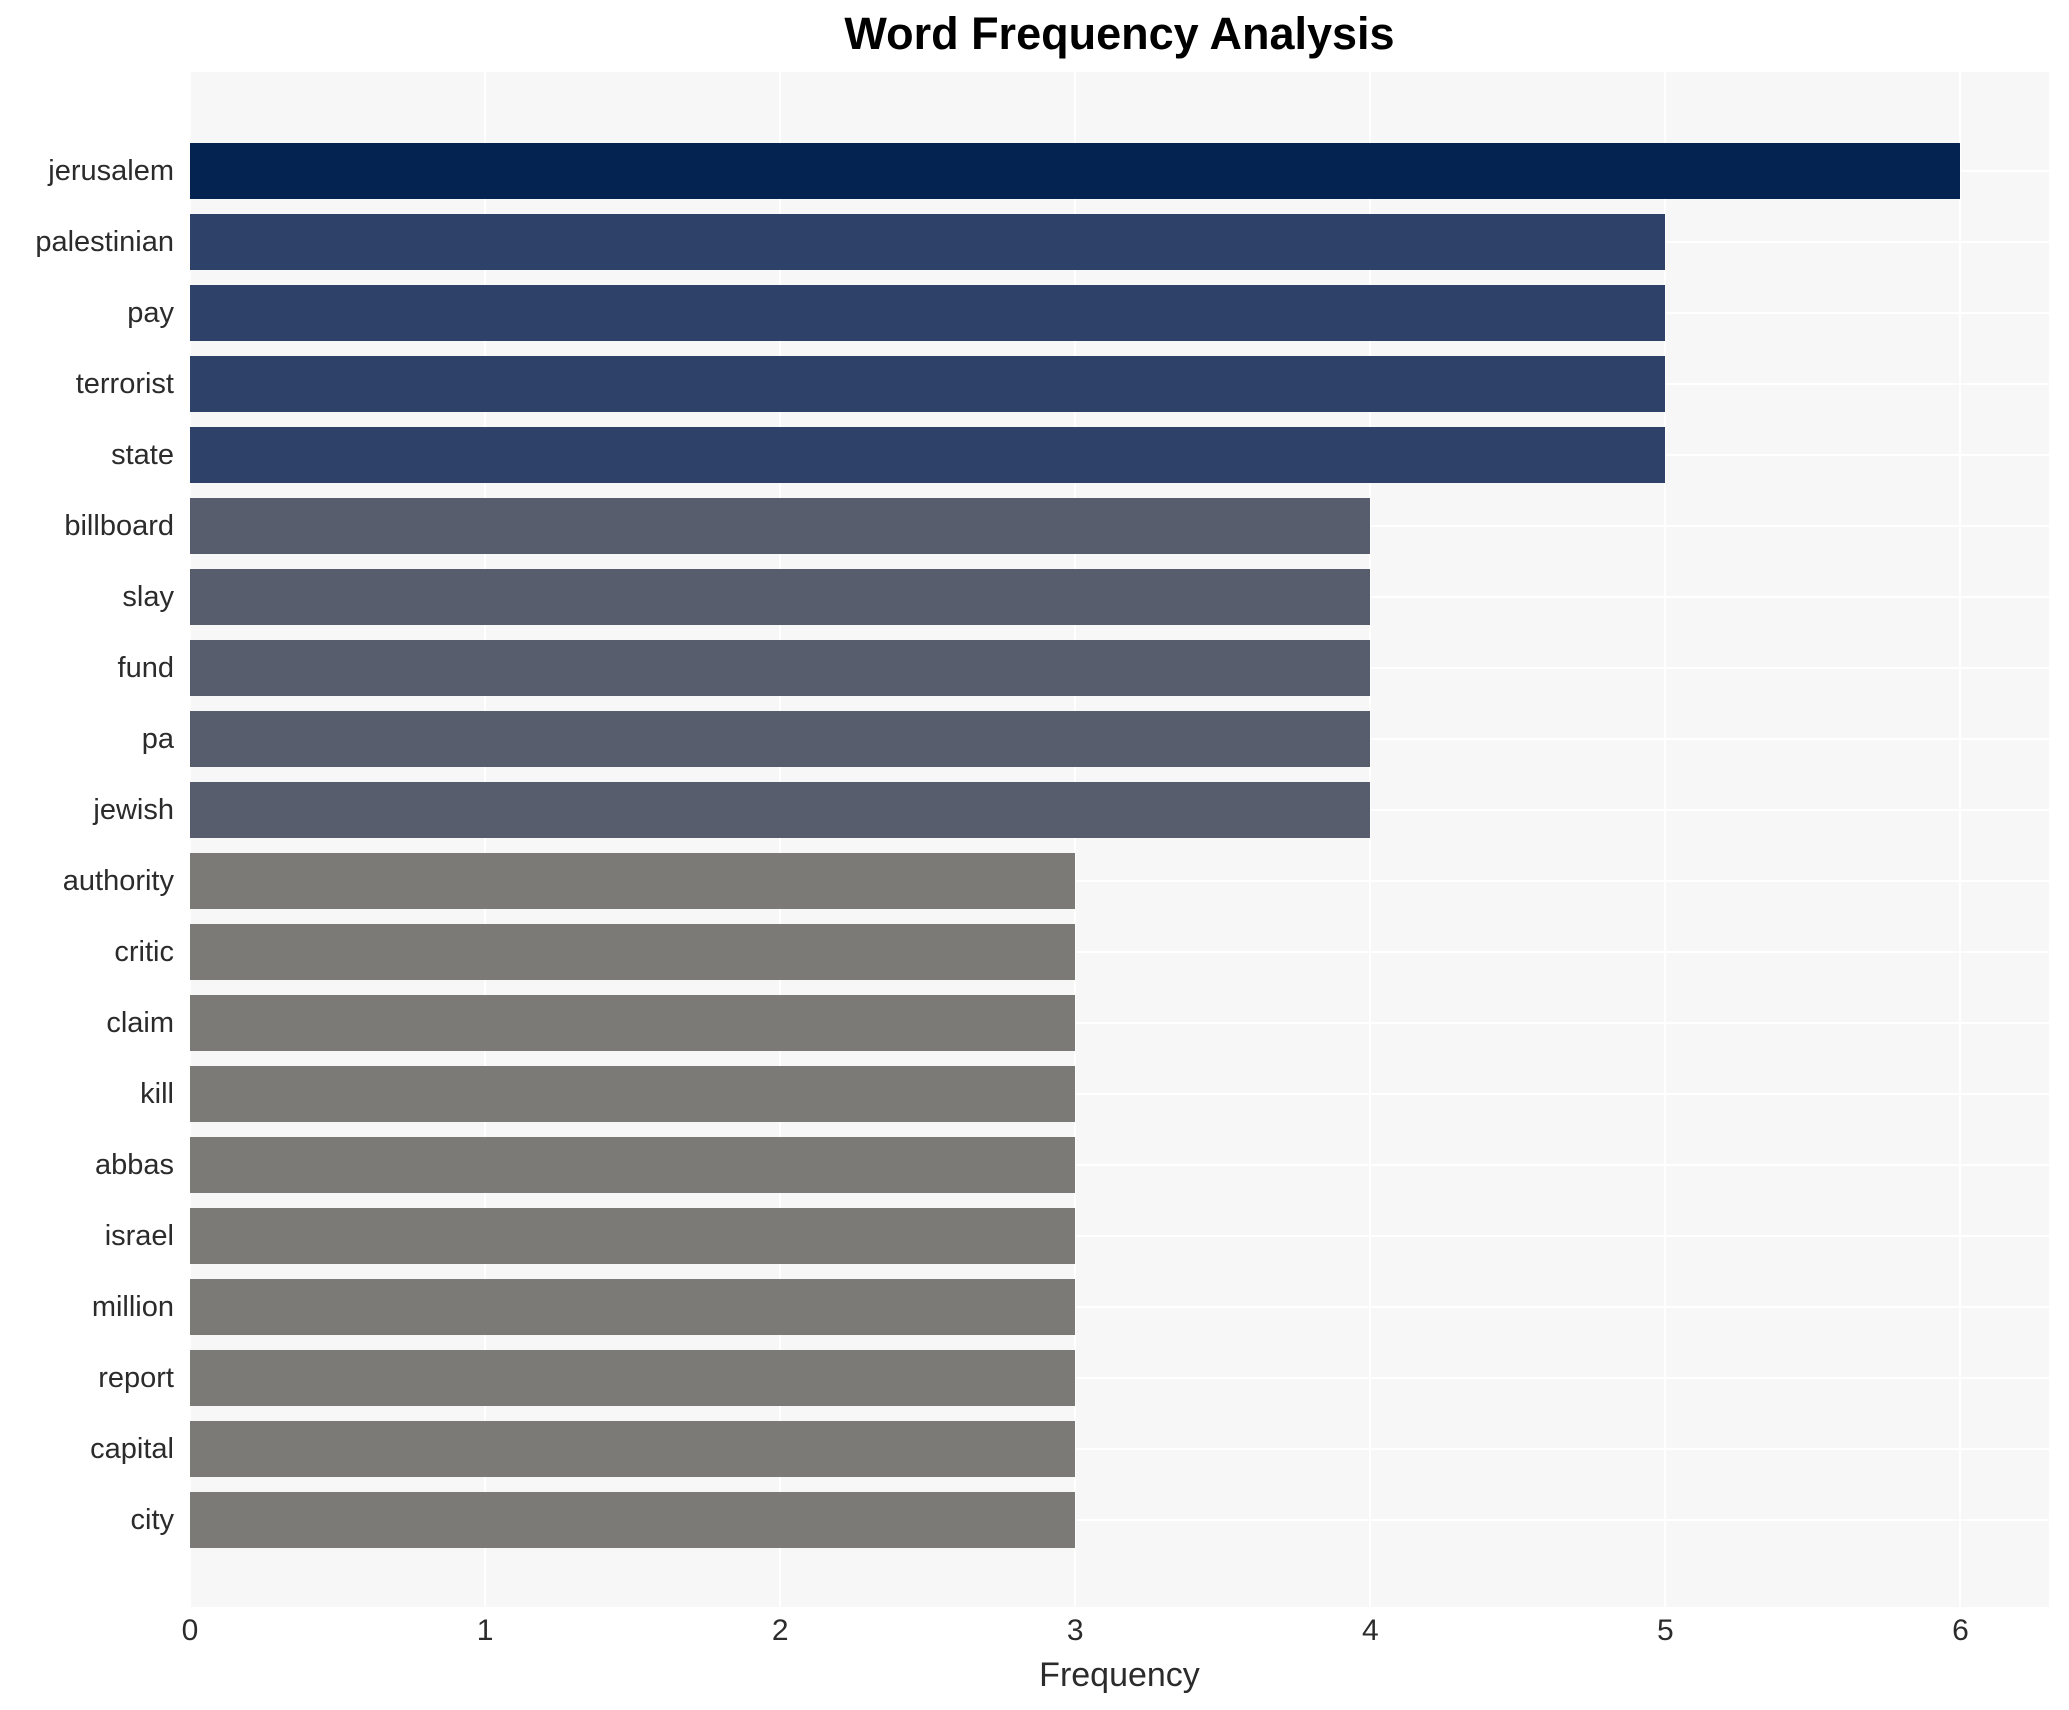  Describe the element at coordinates (136, 1378) in the screenshot. I see `y-label-report: report` at that location.